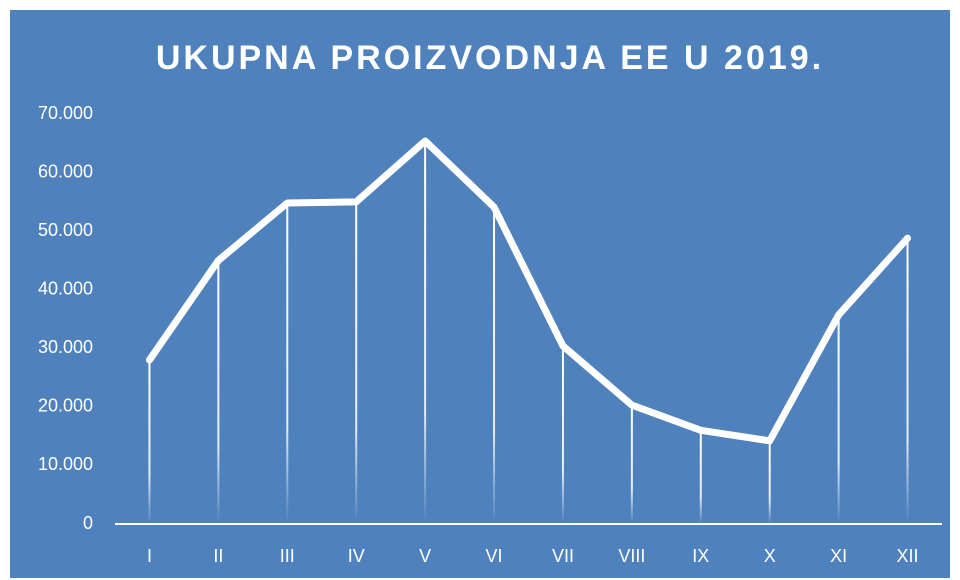 This screenshot has width=960, height=580. Describe the element at coordinates (356, 556) in the screenshot. I see `x-tick-label: IV` at that location.